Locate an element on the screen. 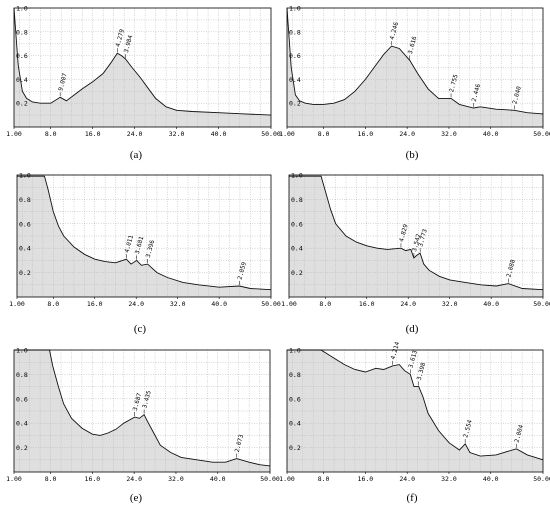 Image resolution: width=550 pixels, height=513 pixels. peak-label: 4.246 is located at coordinates (395, 31).